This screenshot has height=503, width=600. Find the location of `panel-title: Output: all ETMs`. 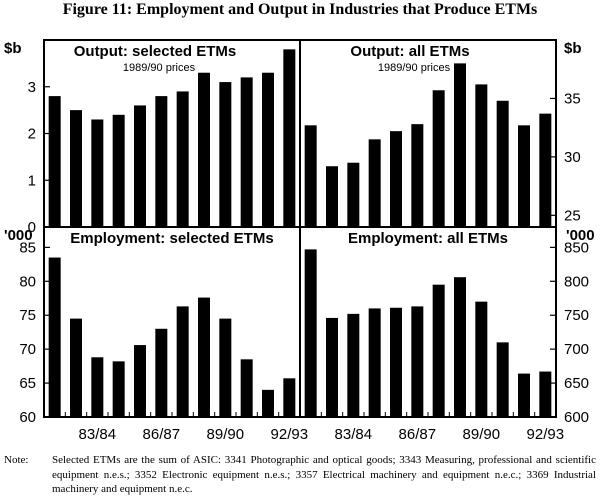

panel-title: Output: all ETMs is located at coordinates (409, 51).